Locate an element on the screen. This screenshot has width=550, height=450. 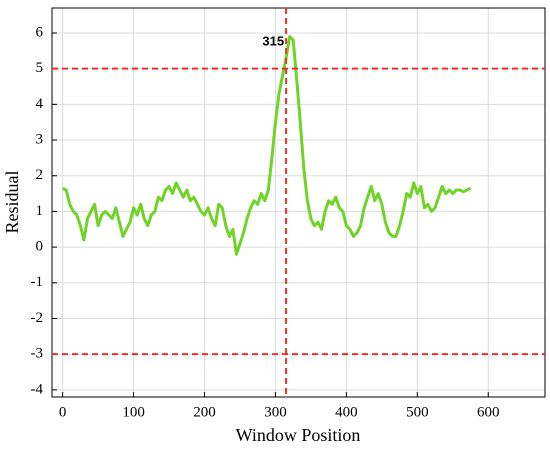
y-tick-label: 2 is located at coordinates (40, 175).